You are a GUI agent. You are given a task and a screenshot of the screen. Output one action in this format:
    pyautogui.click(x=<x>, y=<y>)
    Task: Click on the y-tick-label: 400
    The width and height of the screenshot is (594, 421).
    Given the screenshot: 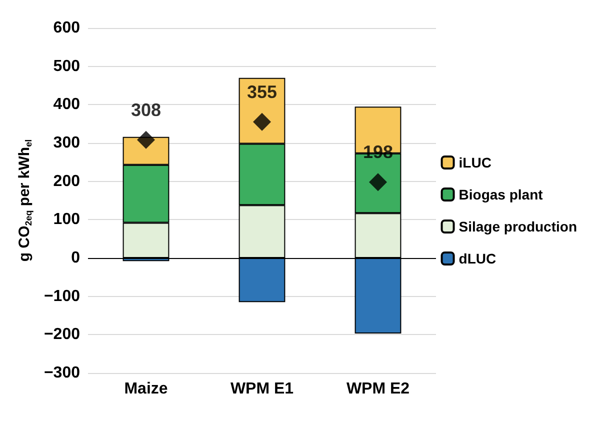 What is the action you would take?
    pyautogui.click(x=66, y=105)
    